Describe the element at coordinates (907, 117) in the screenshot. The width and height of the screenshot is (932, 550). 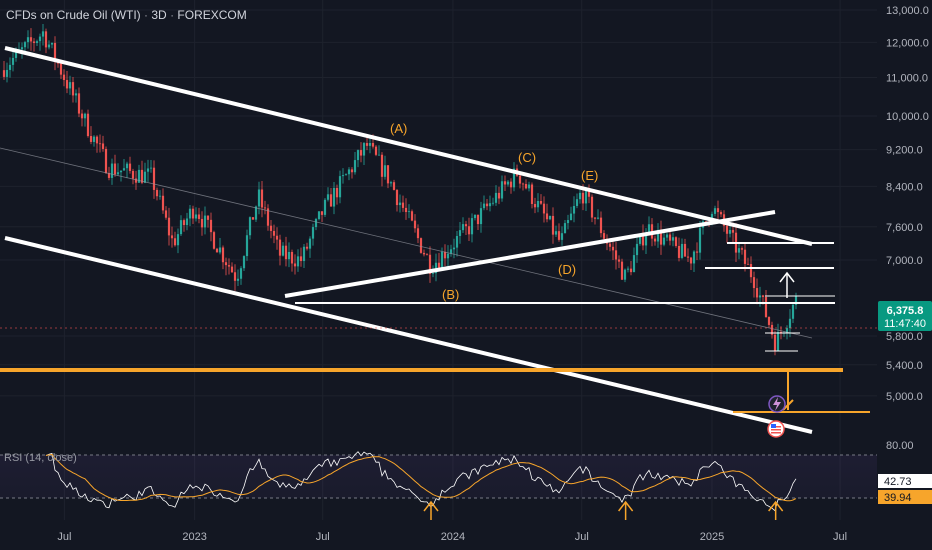
I see `price-tick-label: 10,000.0` at that location.